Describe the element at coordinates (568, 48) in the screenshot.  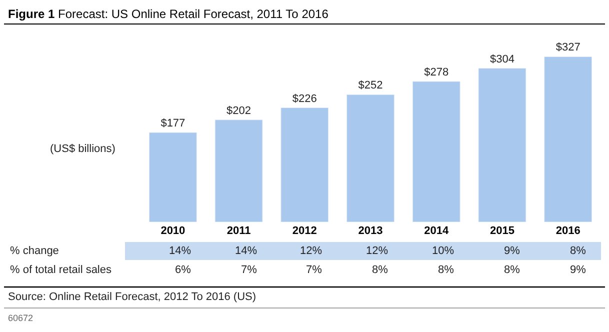
I see `data-label: $327` at that location.